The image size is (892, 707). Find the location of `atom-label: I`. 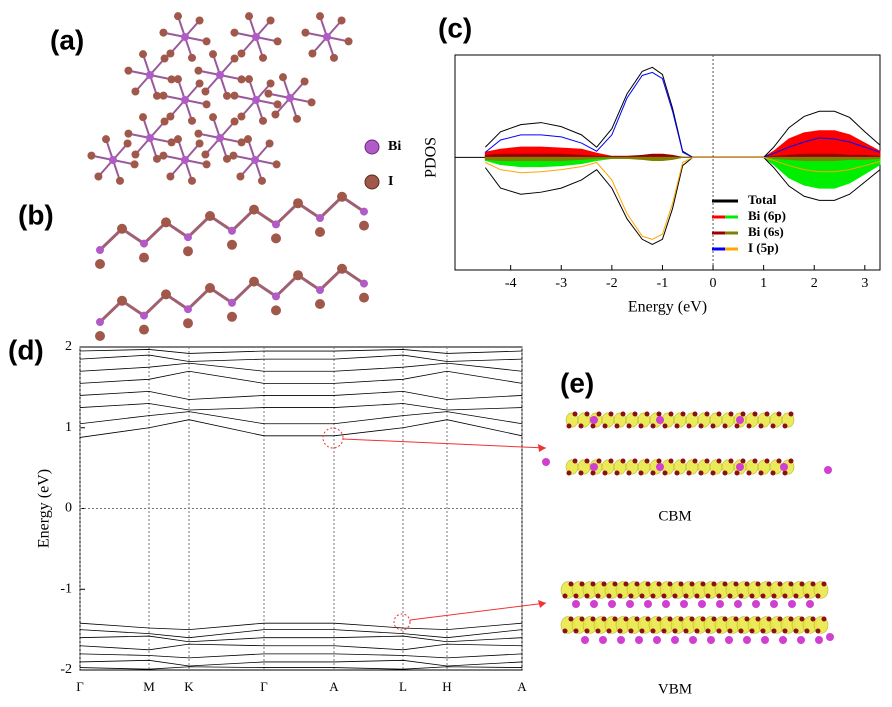

atom-label: I is located at coordinates (390, 181).